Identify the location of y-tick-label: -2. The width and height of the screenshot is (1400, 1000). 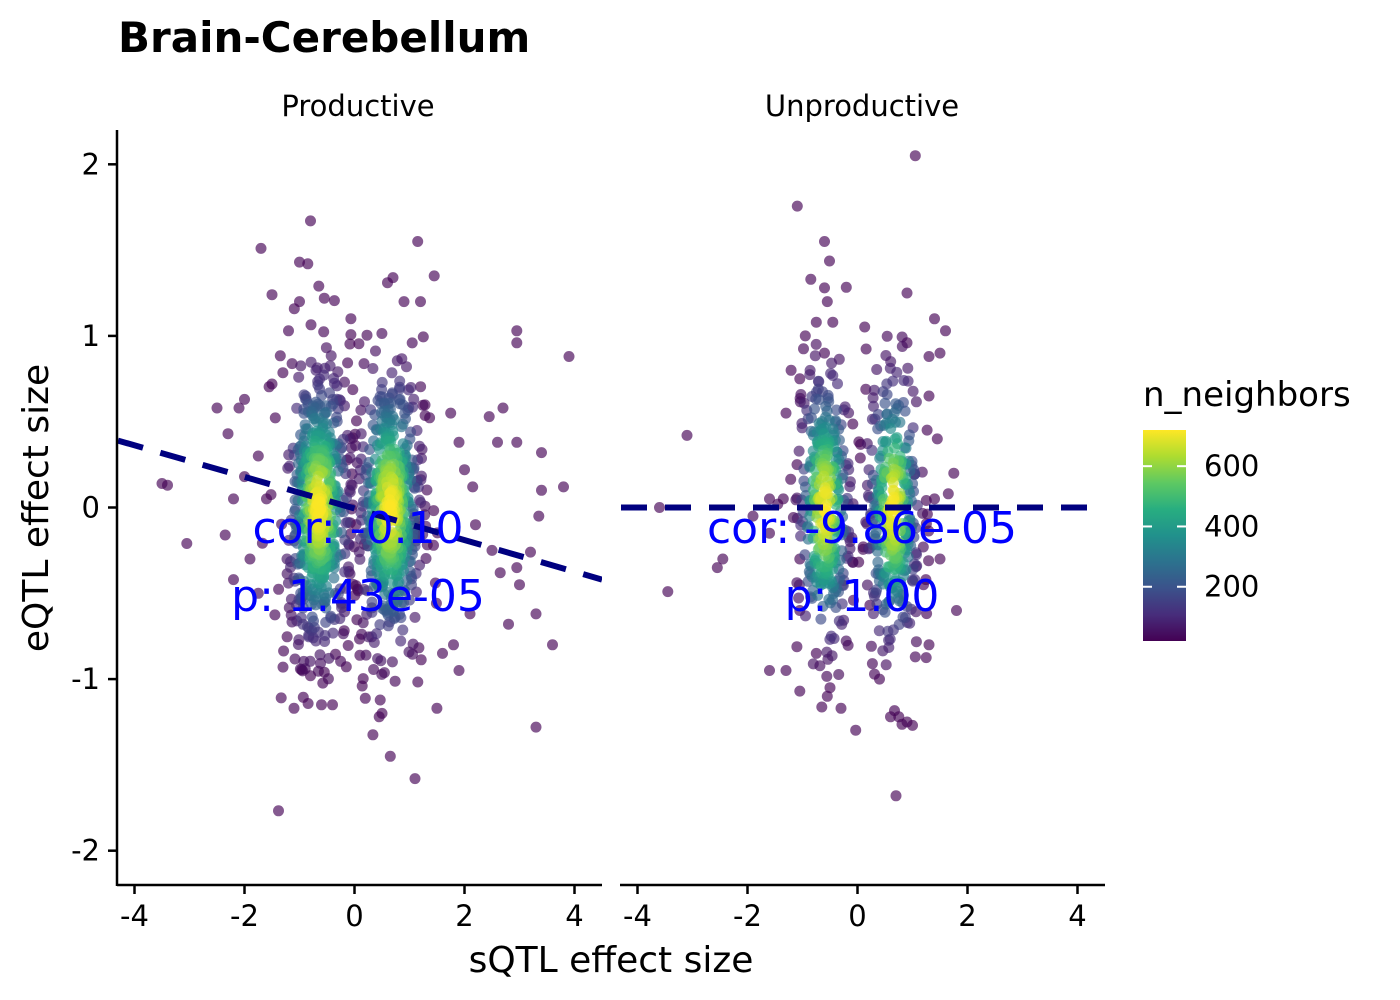
(85, 851).